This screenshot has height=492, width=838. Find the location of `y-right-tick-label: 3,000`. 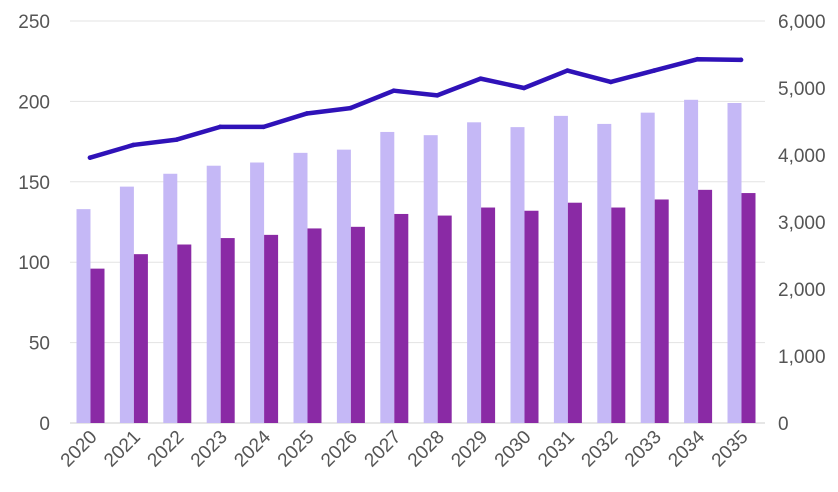

y-right-tick-label: 3,000 is located at coordinates (802, 223).